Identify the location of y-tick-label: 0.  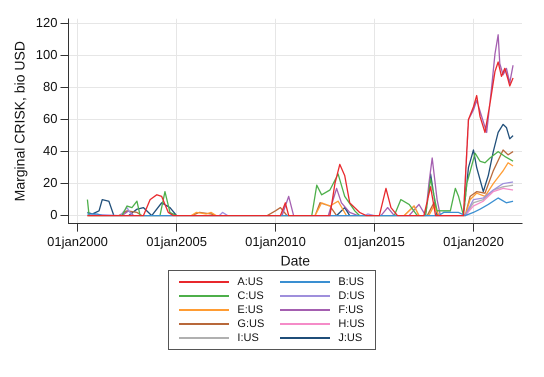
(54, 214).